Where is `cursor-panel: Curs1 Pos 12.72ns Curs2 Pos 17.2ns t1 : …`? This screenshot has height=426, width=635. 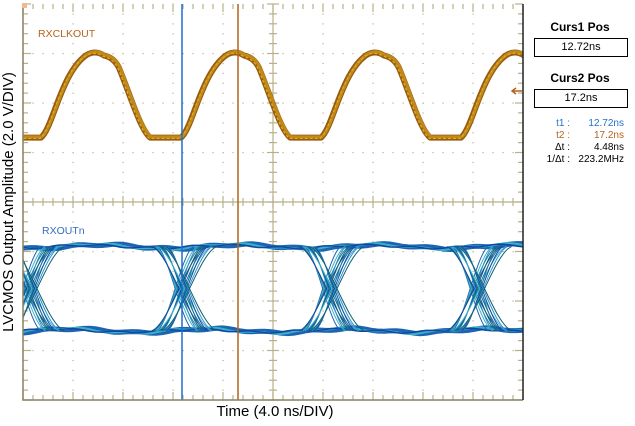
cursor-panel: Curs1 Pos 12.72ns Curs2 Pos 17.2ns t1 : … is located at coordinates (580, 93).